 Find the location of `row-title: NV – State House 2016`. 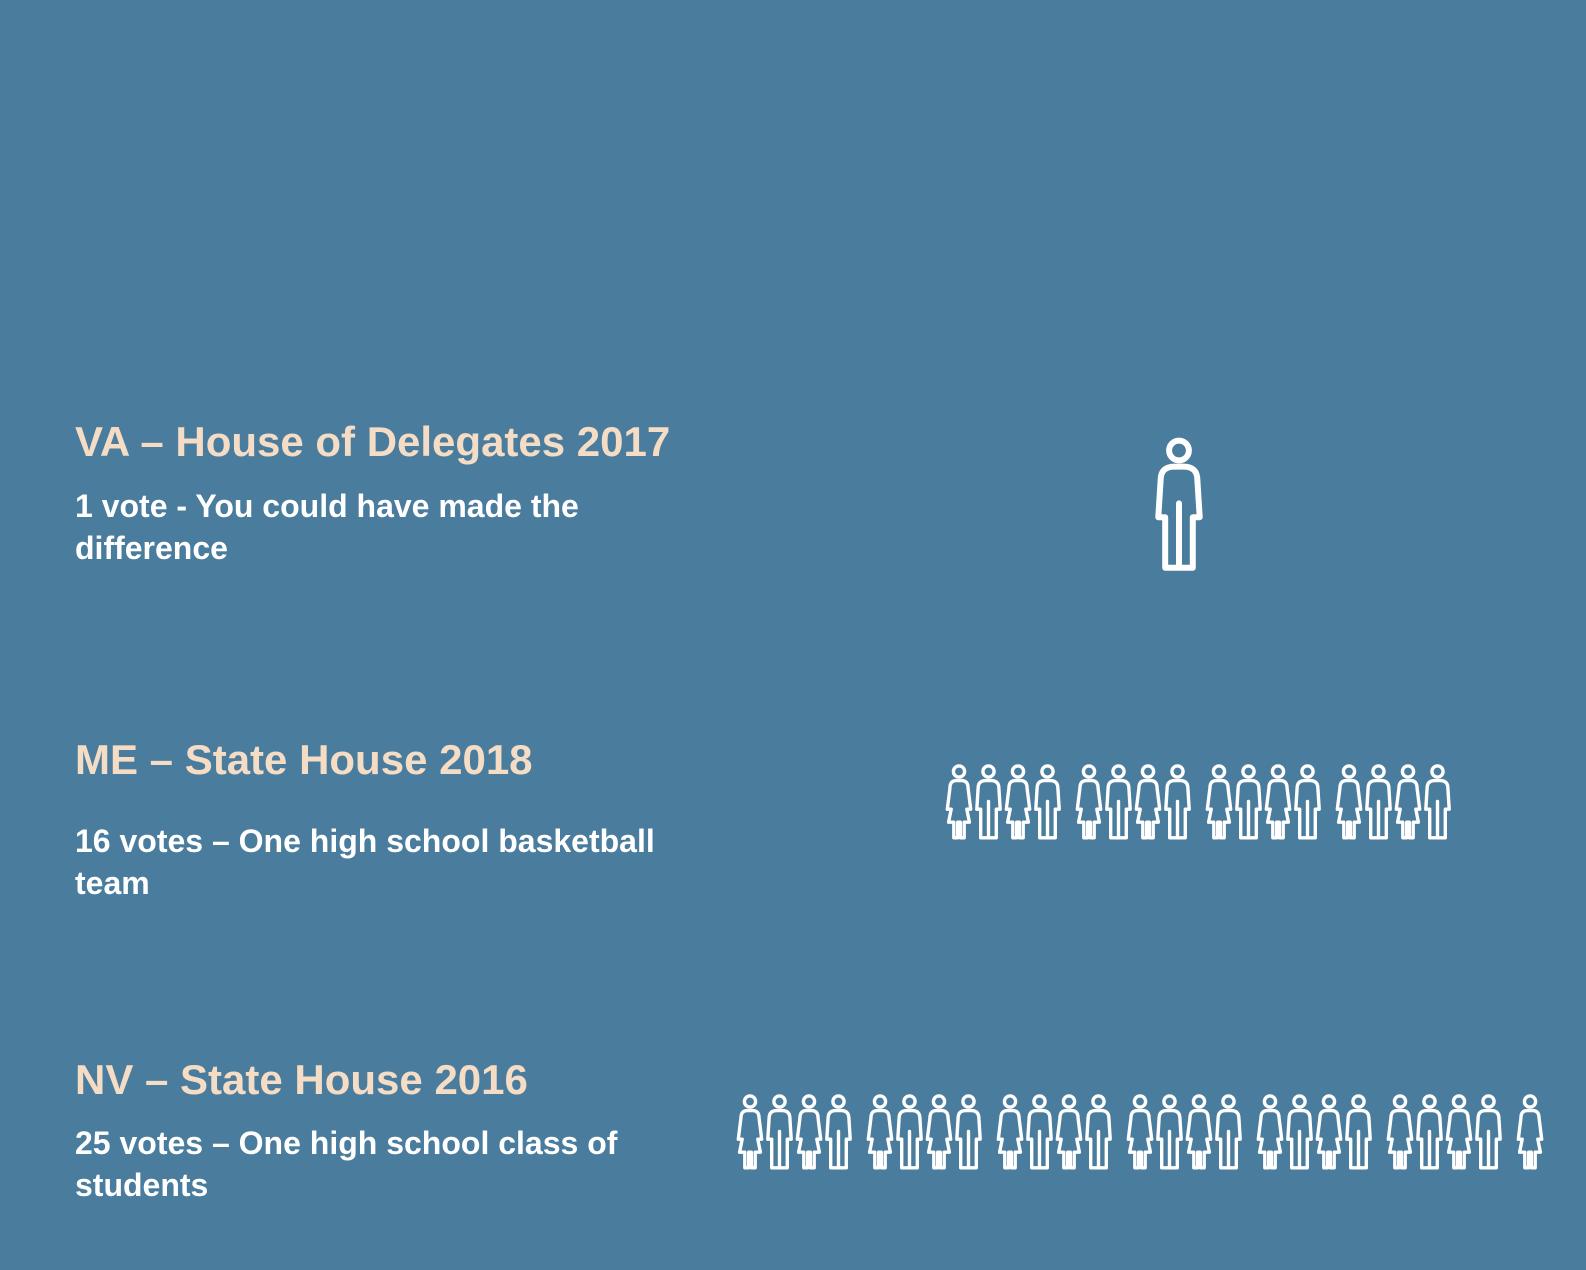

row-title: NV – State House 2016 is located at coordinates (301, 1079).